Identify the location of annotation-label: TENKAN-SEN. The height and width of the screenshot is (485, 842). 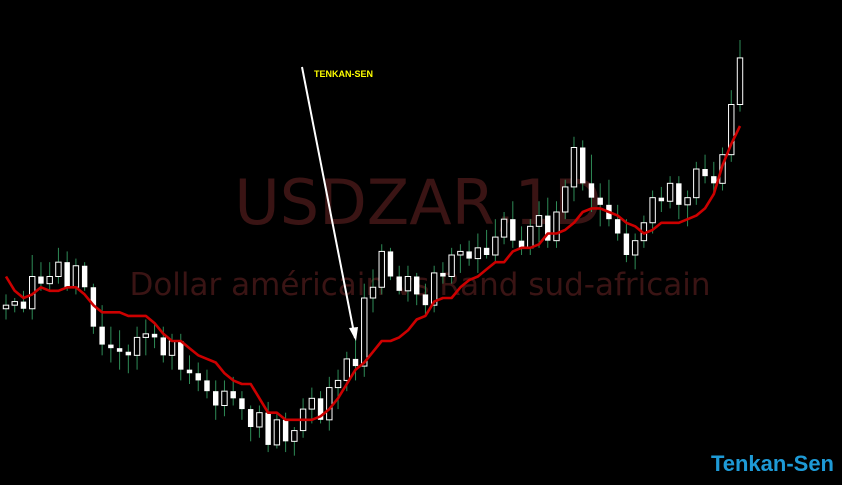
(343, 74).